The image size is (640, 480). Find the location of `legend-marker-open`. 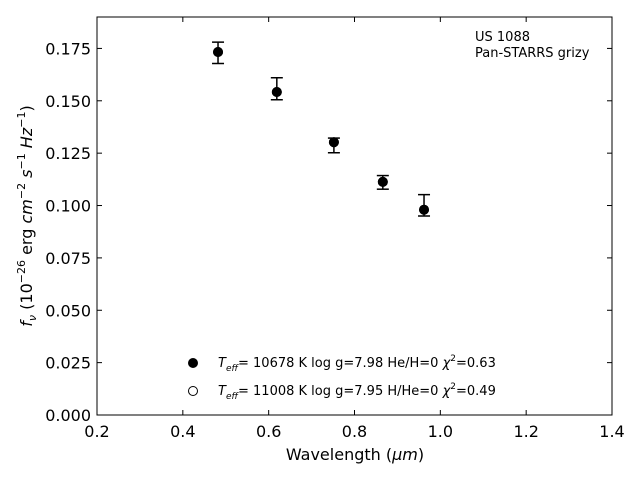

legend-marker-open is located at coordinates (193, 391).